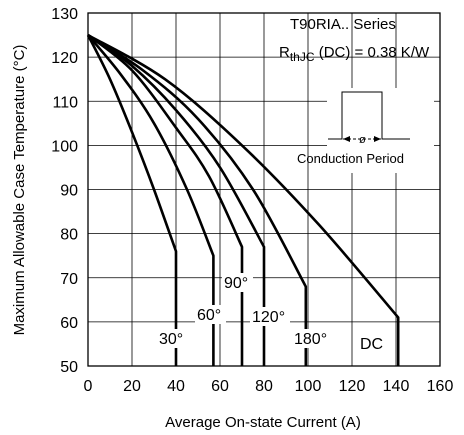  What do you see at coordinates (19, 190) in the screenshot?
I see `y-axis-label: Maximum Allowable Case Temperature (°C)` at bounding box center [19, 190].